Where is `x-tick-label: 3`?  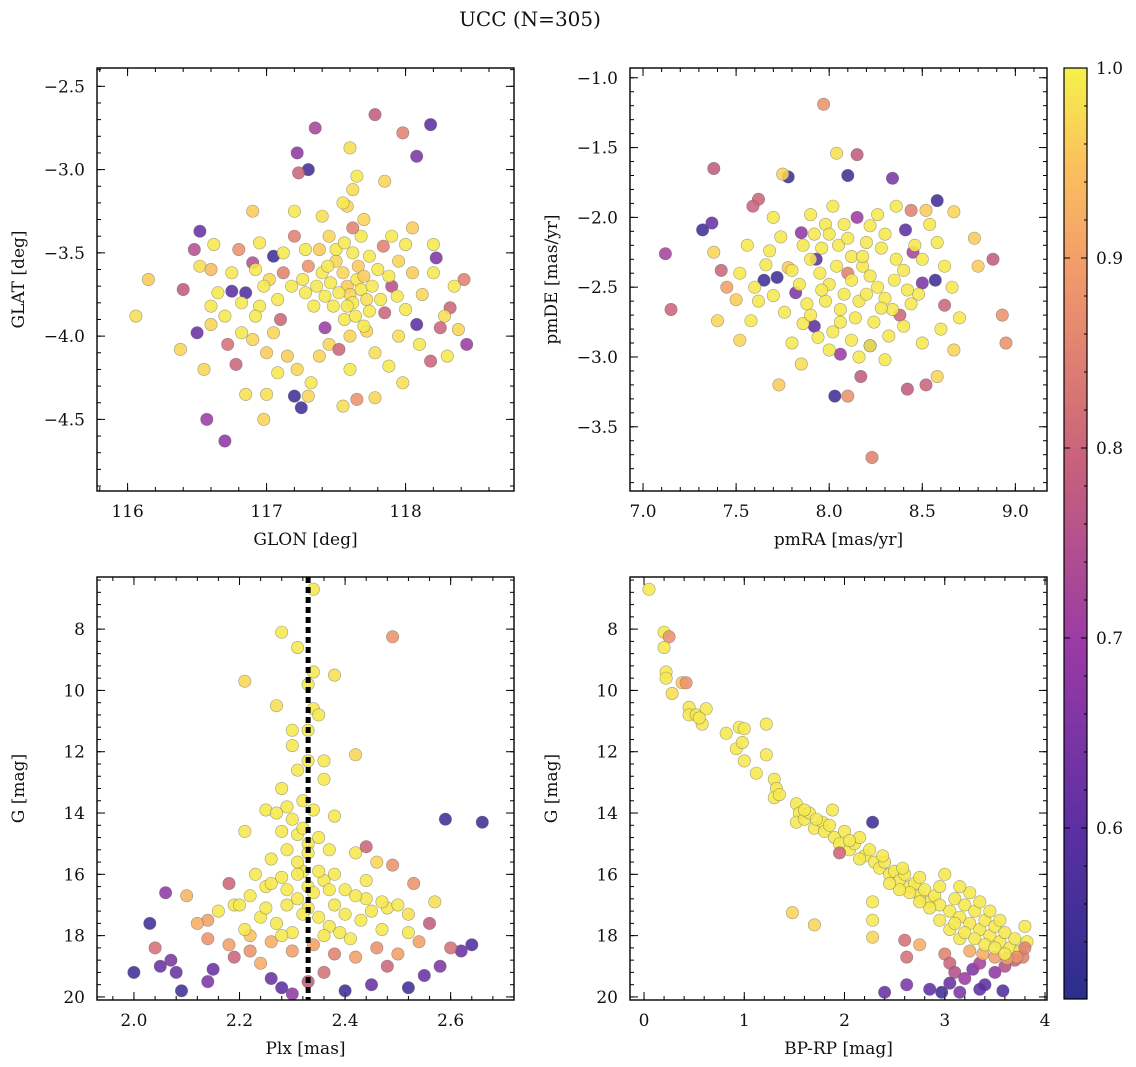
x-tick-label: 3 is located at coordinates (944, 1021).